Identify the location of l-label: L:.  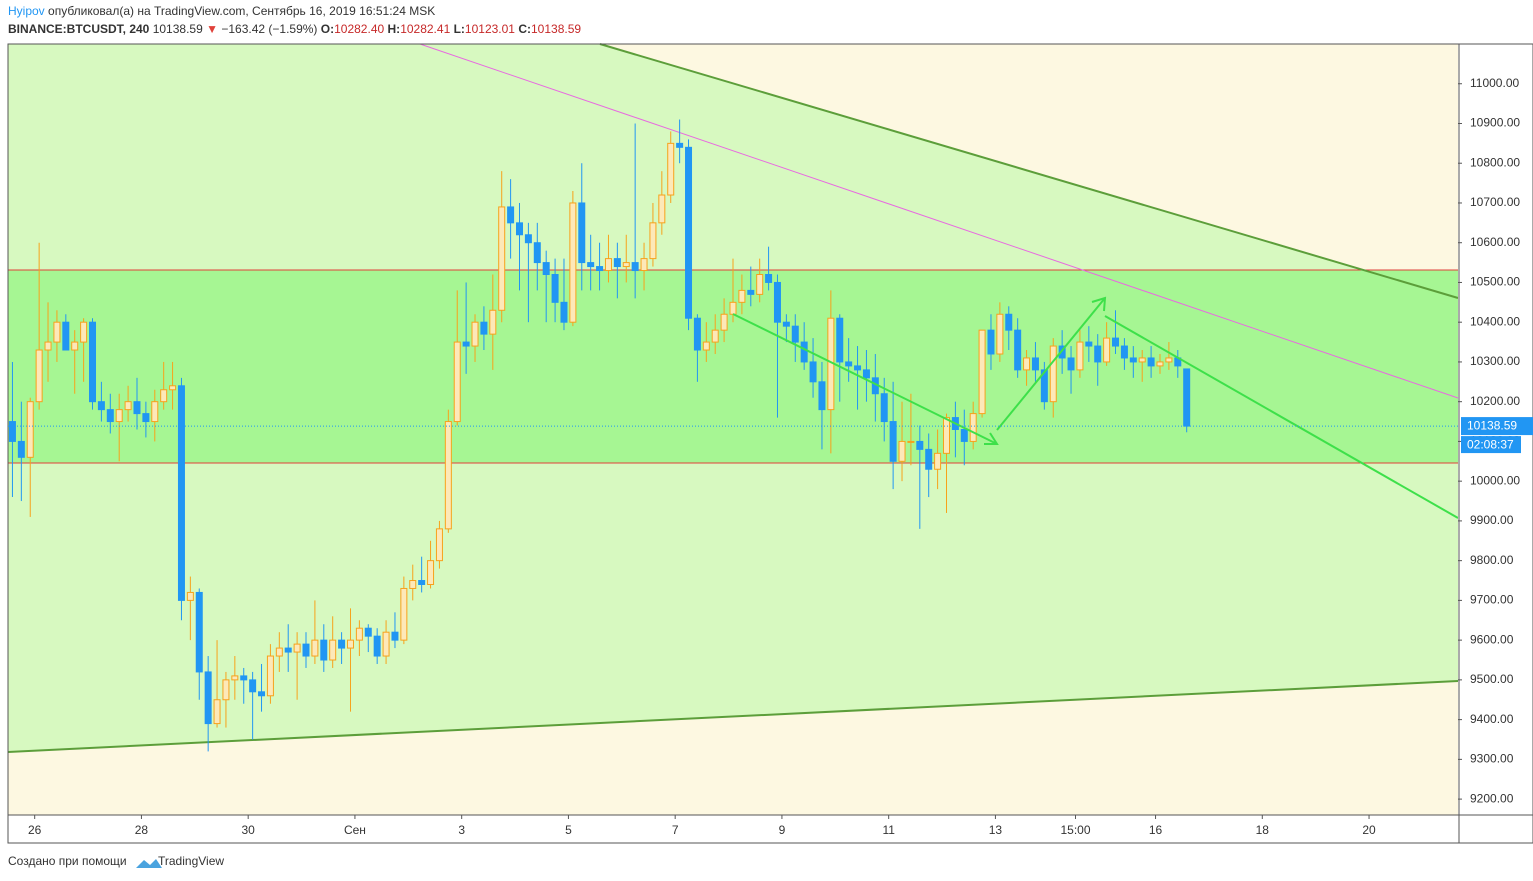
(459, 29).